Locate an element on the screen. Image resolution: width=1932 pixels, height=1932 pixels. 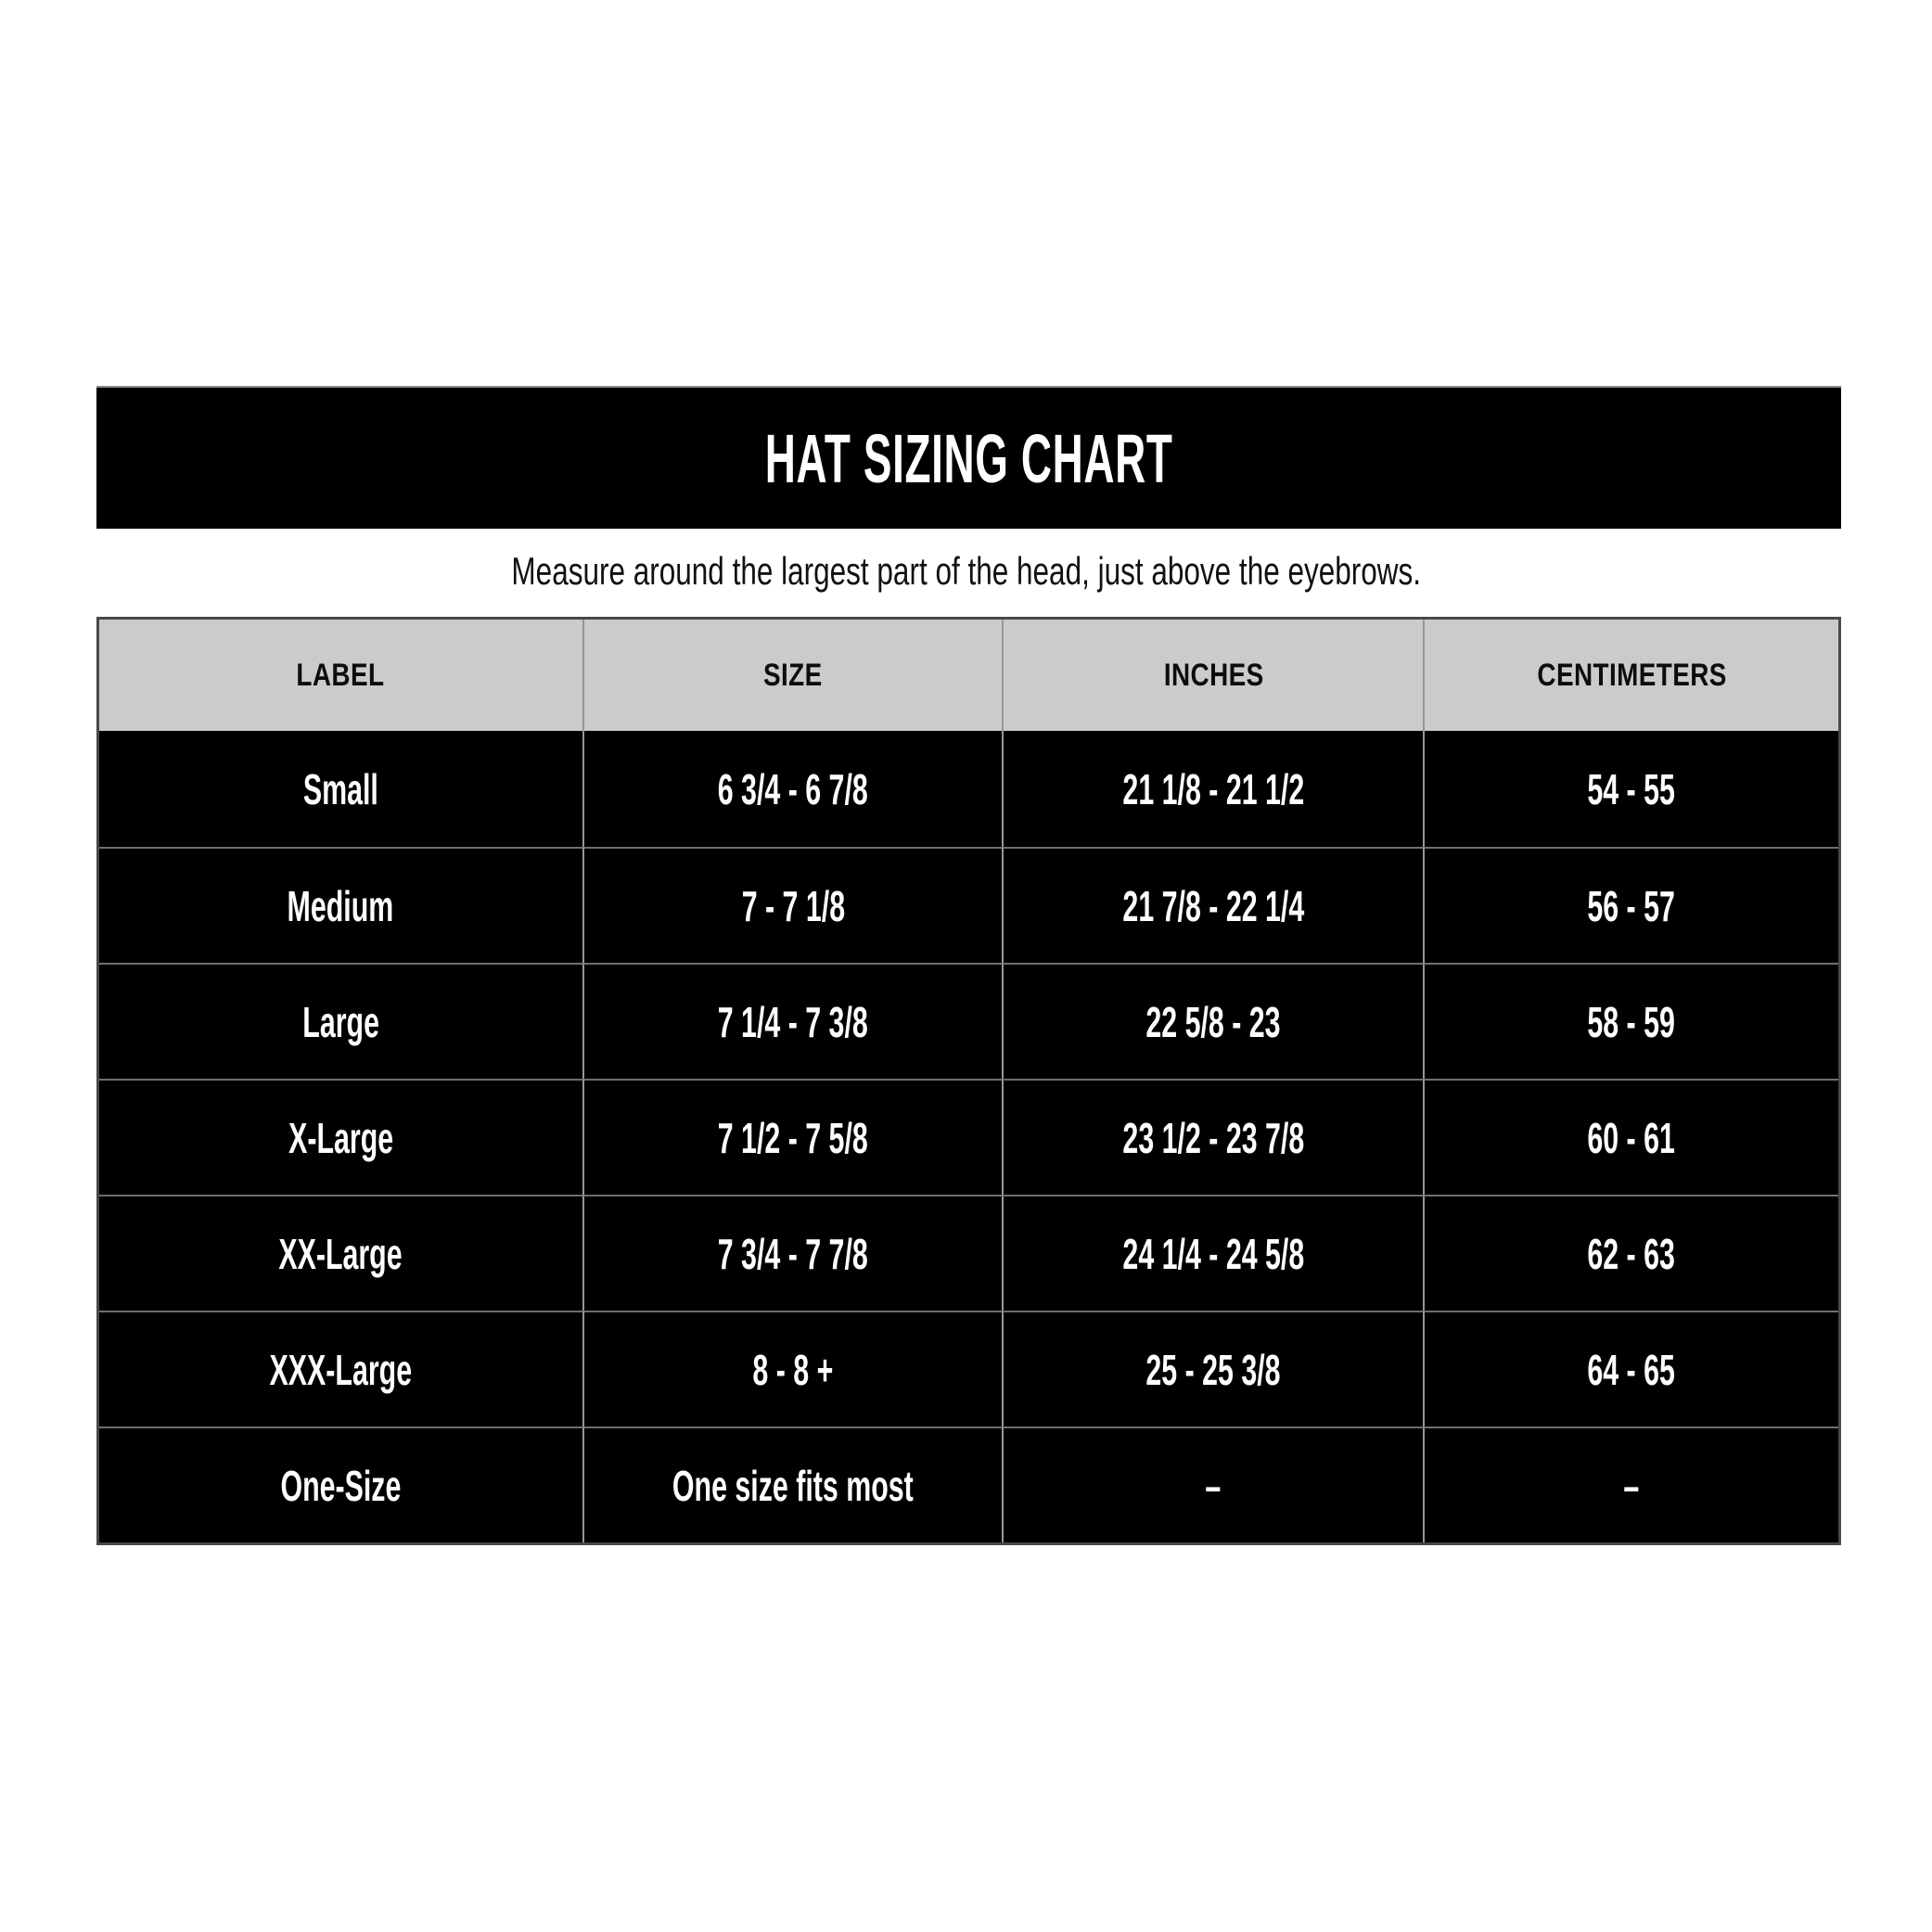
table-cell: Large is located at coordinates (340, 1021).